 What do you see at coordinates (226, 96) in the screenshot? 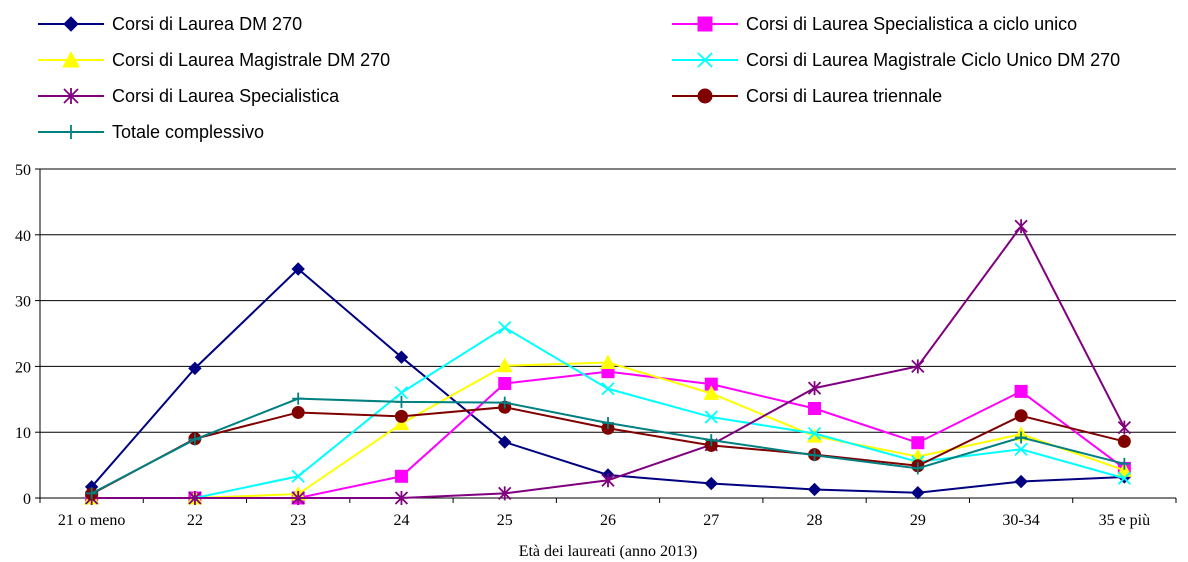
I see `legend-label: Corsi di Laurea Specialistica` at bounding box center [226, 96].